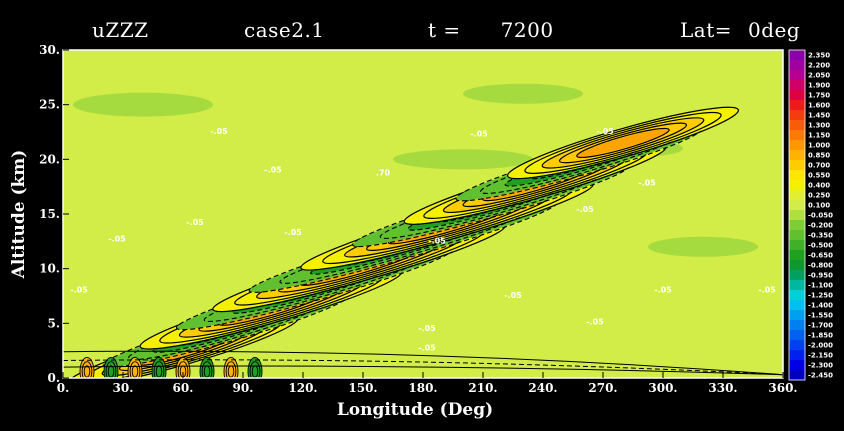  What do you see at coordinates (284, 30) in the screenshot?
I see `case-name: case2.1` at bounding box center [284, 30].